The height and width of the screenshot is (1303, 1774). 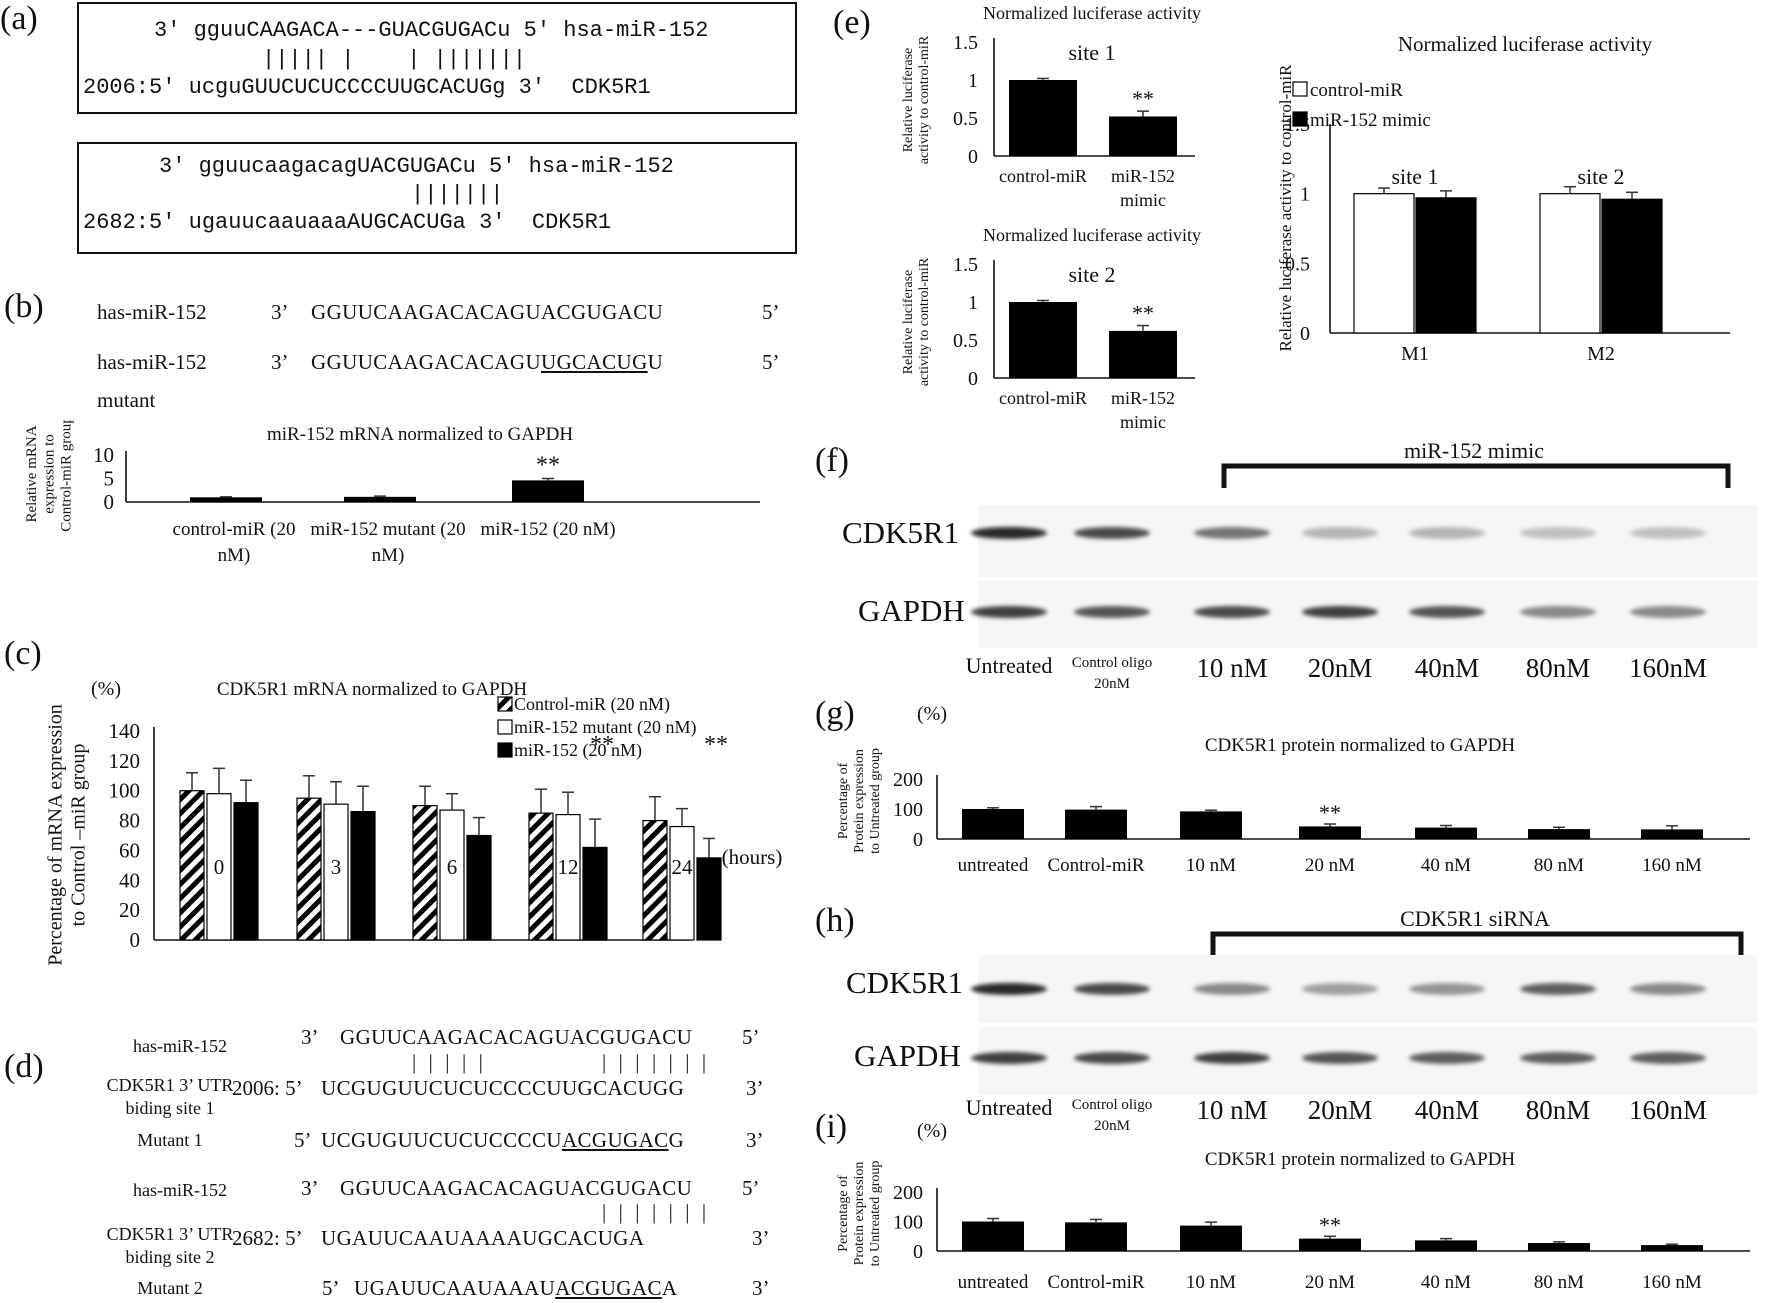 I want to click on seq-part: G, so click(x=676, y=1140).